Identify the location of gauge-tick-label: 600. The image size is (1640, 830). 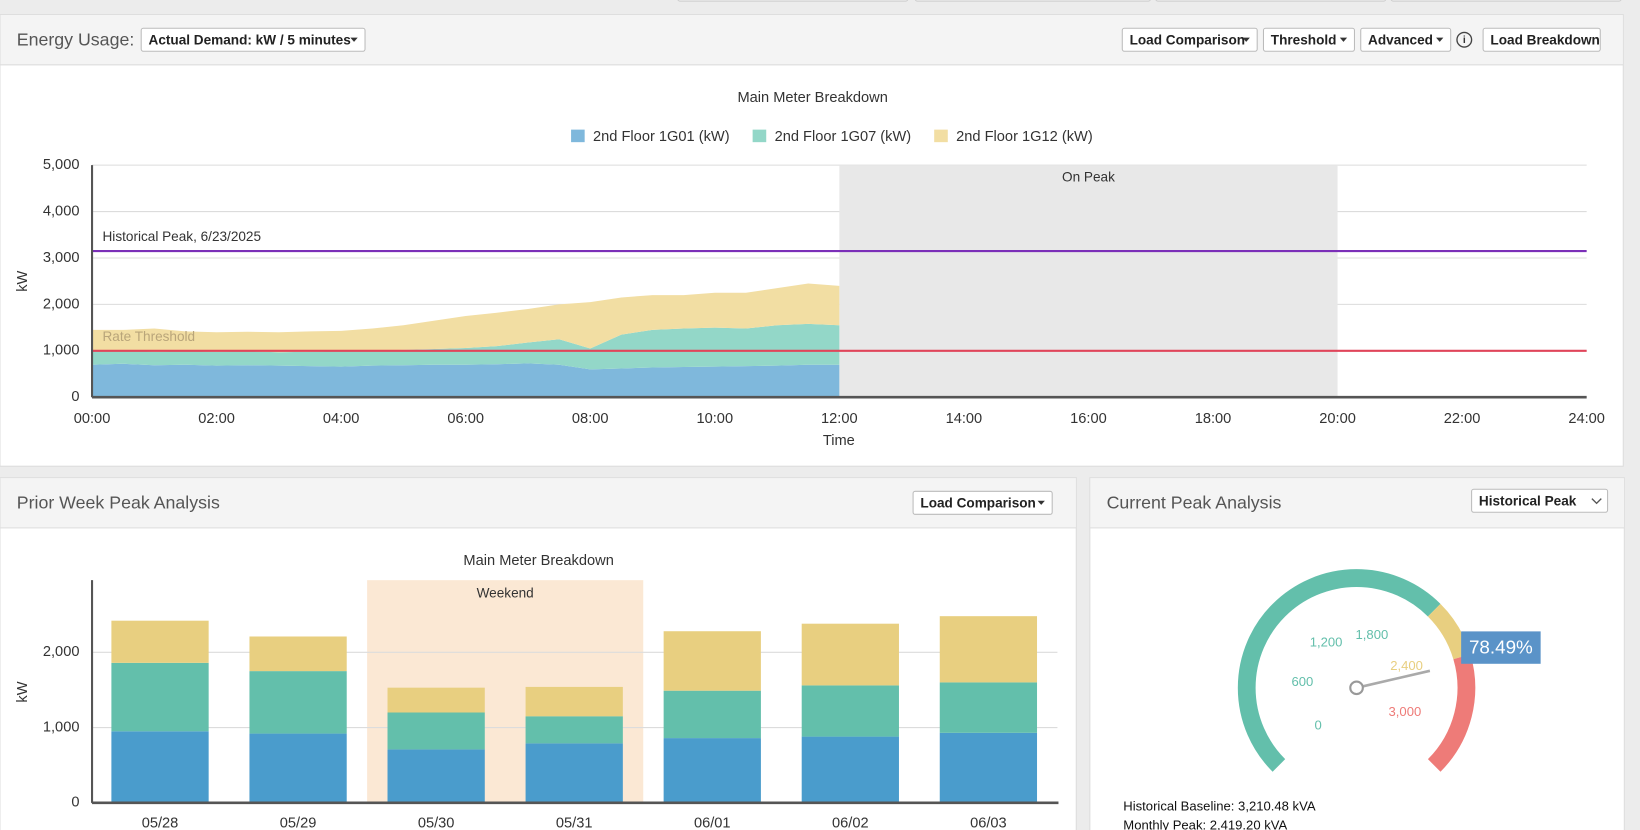
(1303, 681).